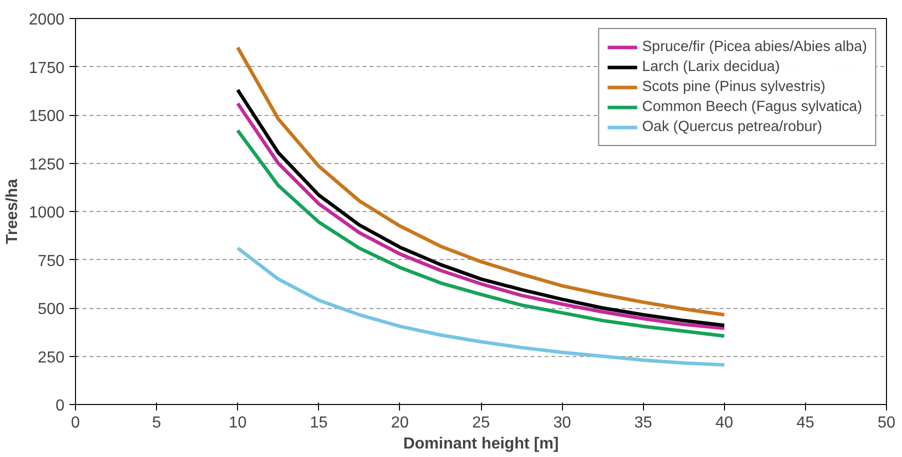 The width and height of the screenshot is (902, 457). Describe the element at coordinates (887, 423) in the screenshot. I see `x-tick-label: 50` at that location.